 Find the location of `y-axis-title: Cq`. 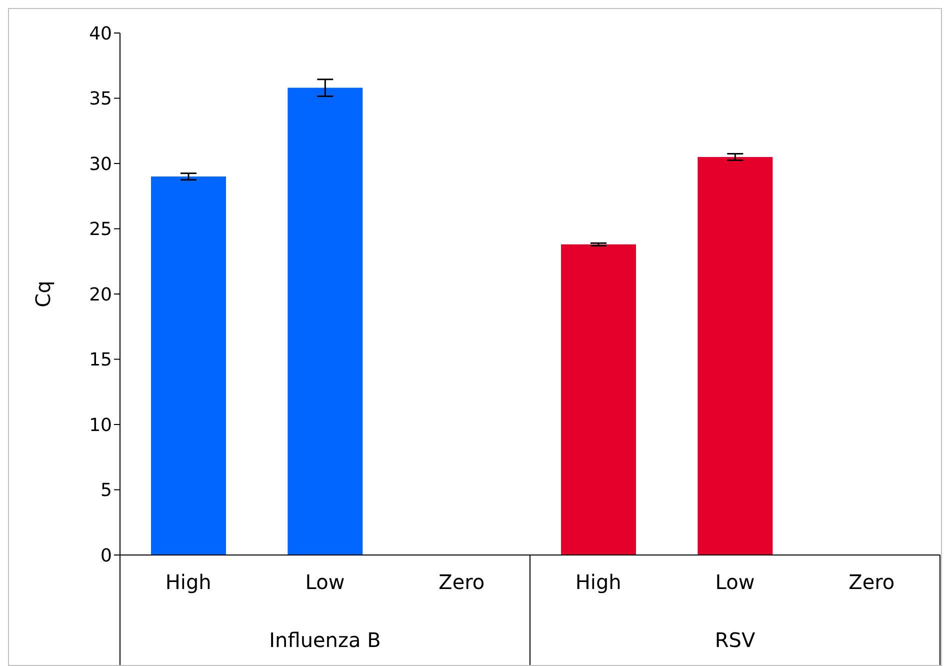

y-axis-title: Cq is located at coordinates (43, 294).